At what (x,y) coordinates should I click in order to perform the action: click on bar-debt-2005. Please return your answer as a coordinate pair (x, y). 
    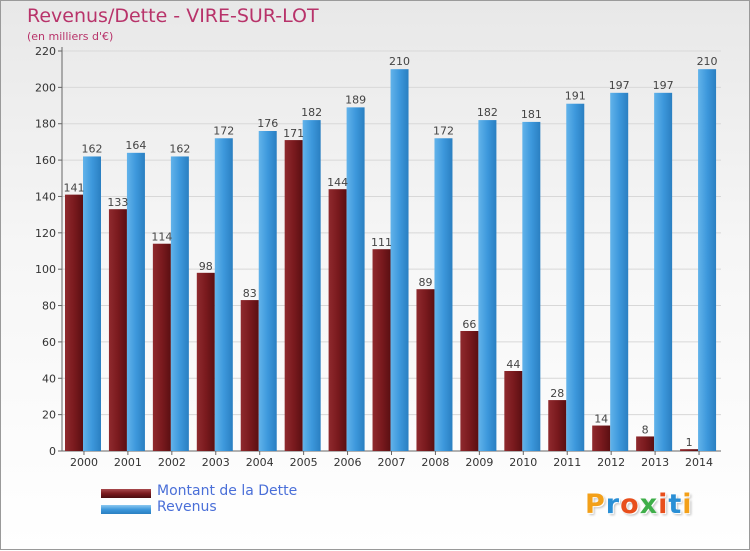
    Looking at the image, I should click on (293, 295).